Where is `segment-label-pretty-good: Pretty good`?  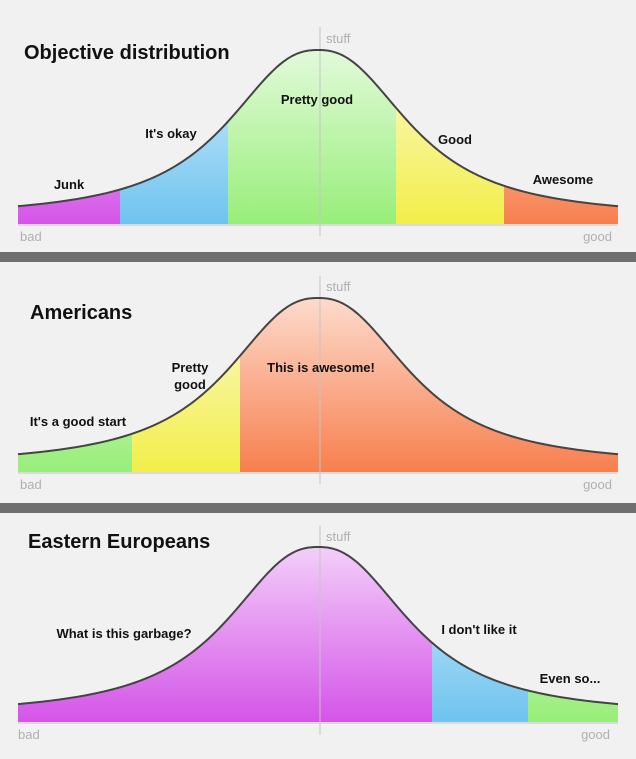 segment-label-pretty-good: Pretty good is located at coordinates (317, 99).